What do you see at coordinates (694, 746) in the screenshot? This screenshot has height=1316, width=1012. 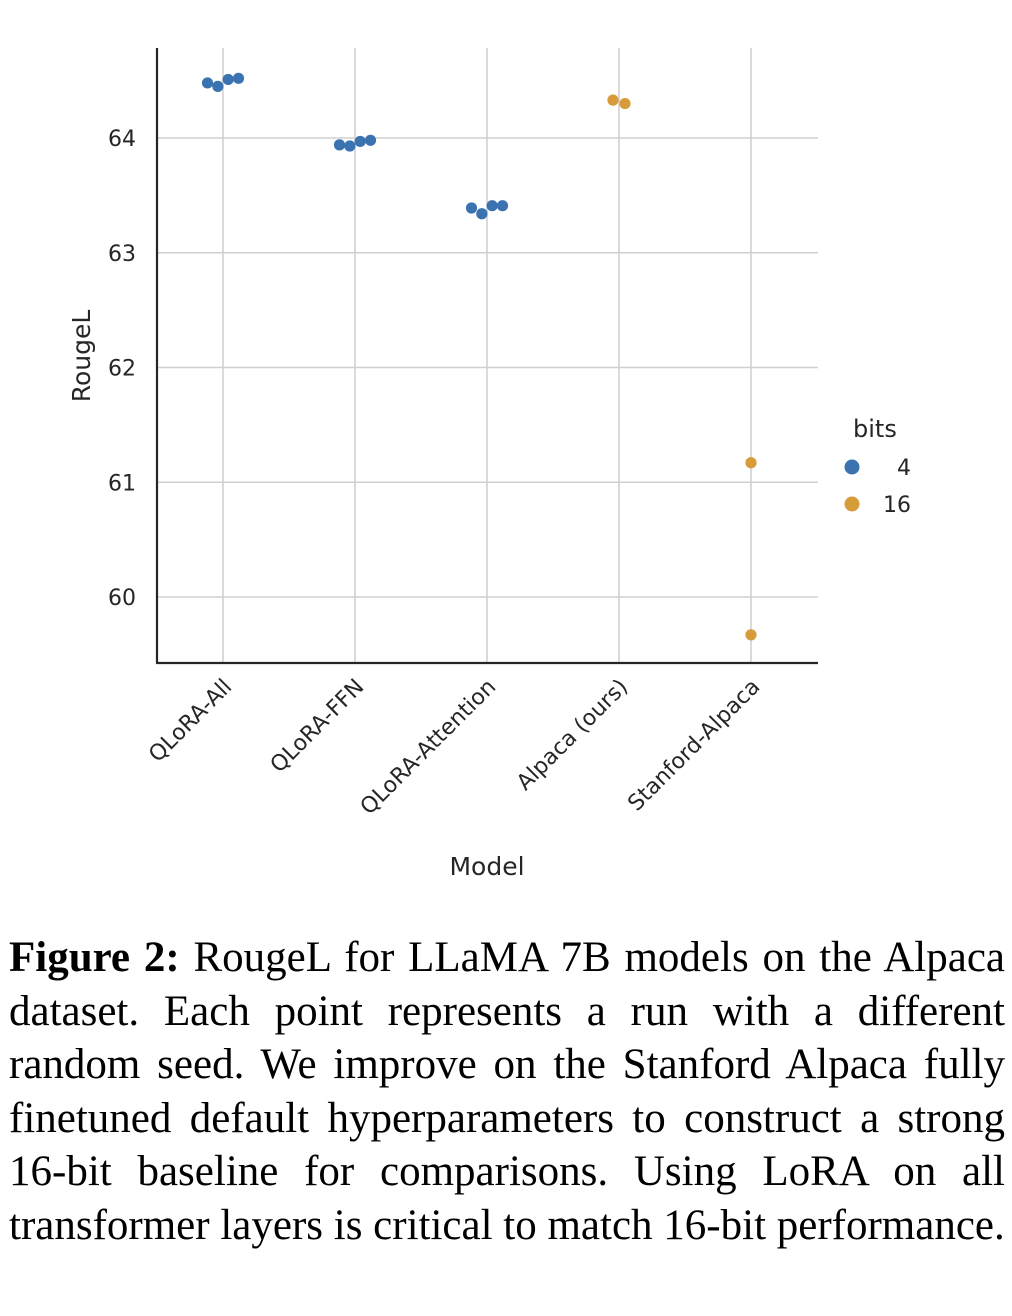 I see `x-tick-label: Stanford-Alpaca` at bounding box center [694, 746].